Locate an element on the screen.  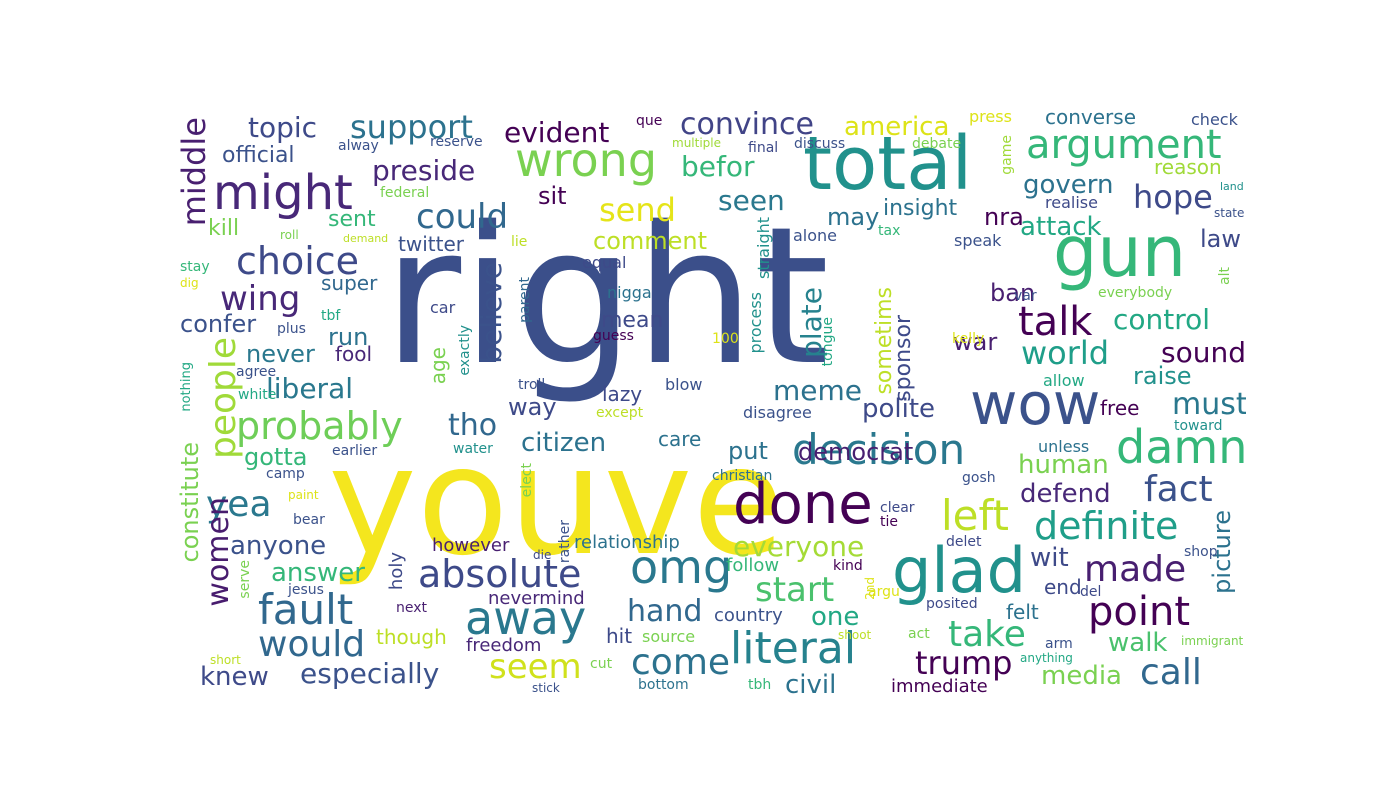
word-support: support is located at coordinates (411, 127).